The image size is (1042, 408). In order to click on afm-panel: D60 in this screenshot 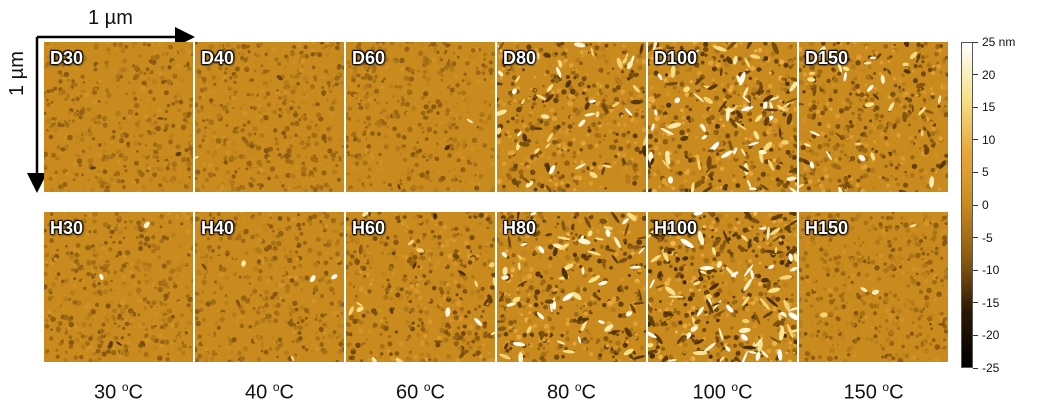, I will do `click(420, 117)`.